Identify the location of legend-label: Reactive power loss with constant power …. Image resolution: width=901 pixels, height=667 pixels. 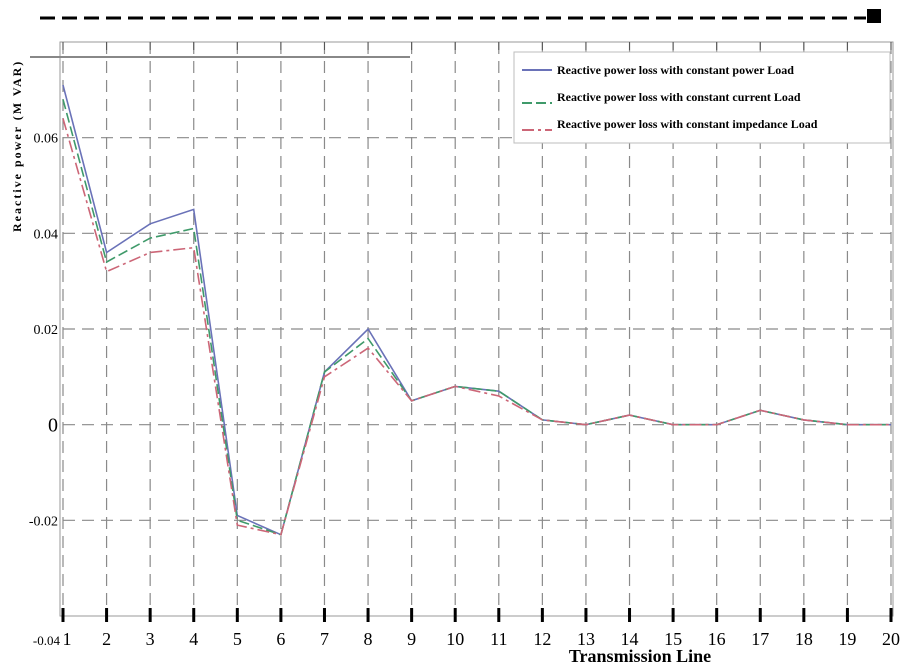
(675, 70).